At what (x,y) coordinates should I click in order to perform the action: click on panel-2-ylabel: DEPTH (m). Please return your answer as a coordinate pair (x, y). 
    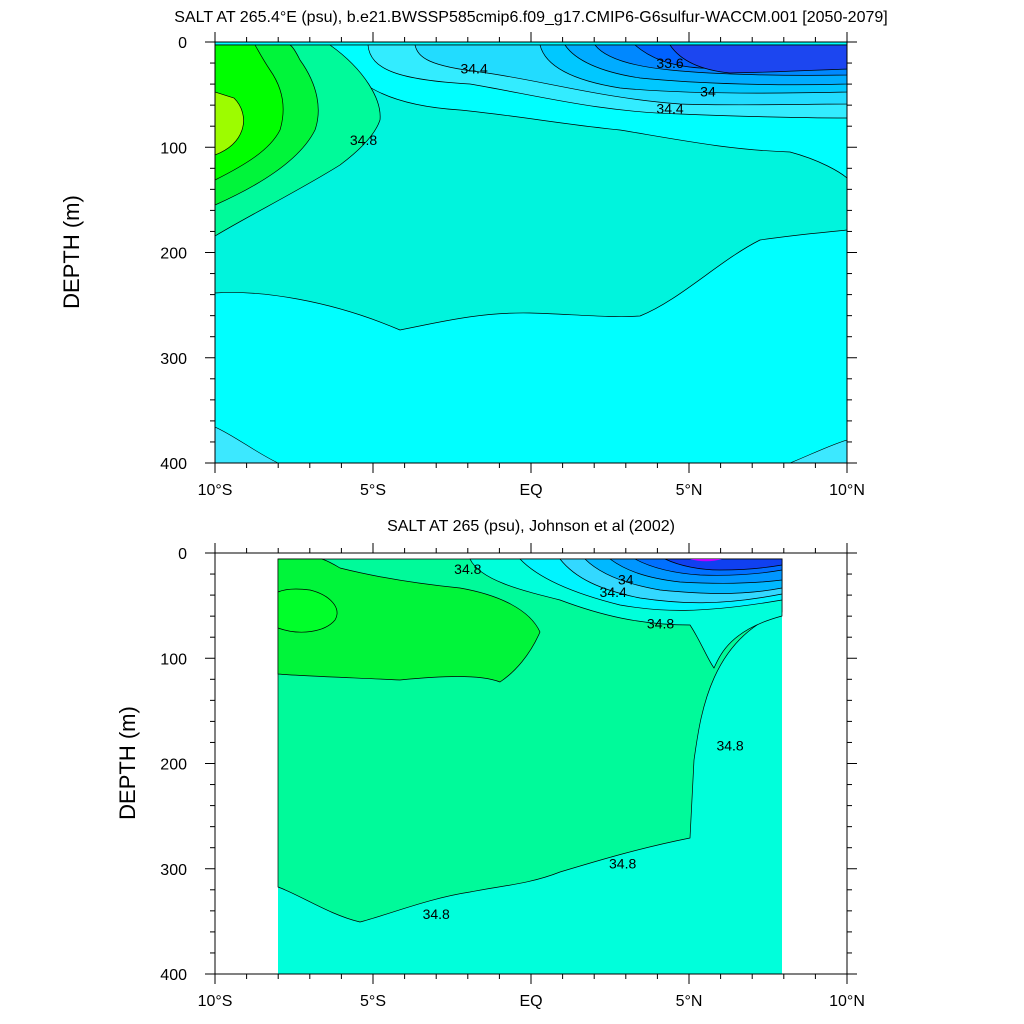
    Looking at the image, I should click on (127, 763).